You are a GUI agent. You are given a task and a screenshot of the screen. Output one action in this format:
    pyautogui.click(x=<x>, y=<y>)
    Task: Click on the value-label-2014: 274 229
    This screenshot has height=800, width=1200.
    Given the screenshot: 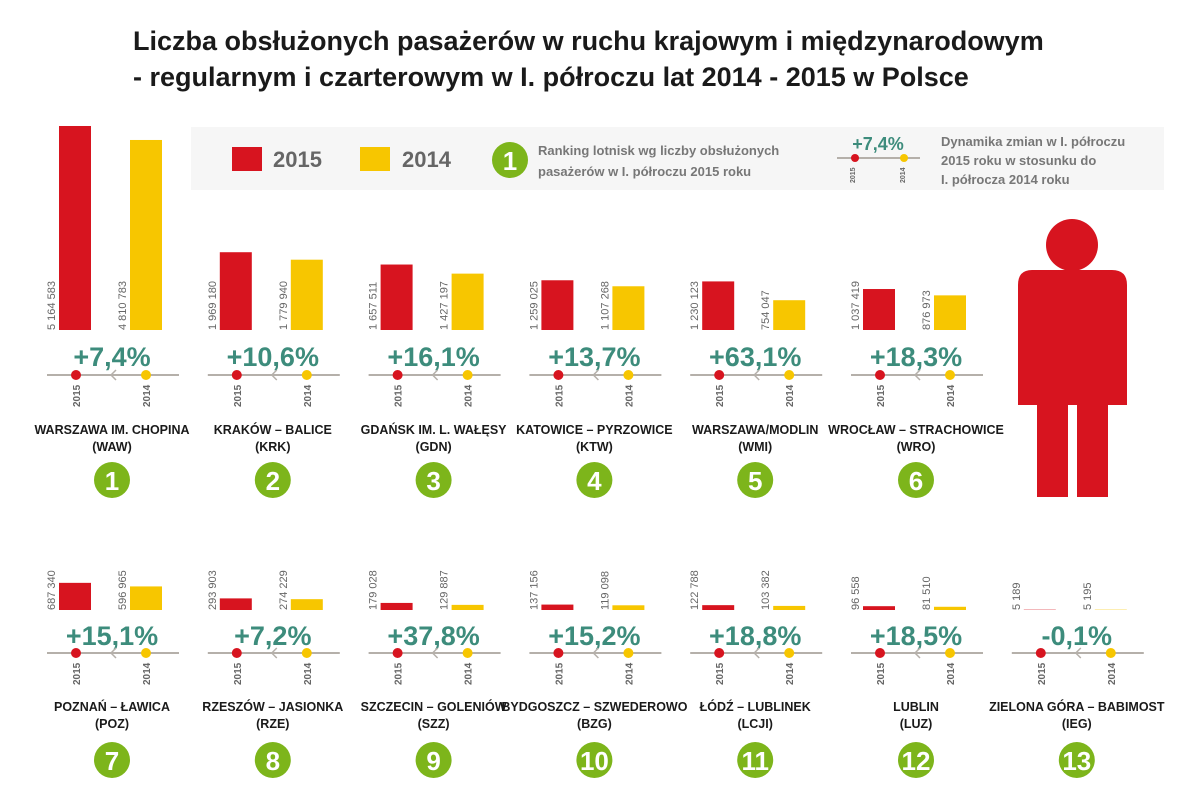 What is the action you would take?
    pyautogui.click(x=284, y=590)
    